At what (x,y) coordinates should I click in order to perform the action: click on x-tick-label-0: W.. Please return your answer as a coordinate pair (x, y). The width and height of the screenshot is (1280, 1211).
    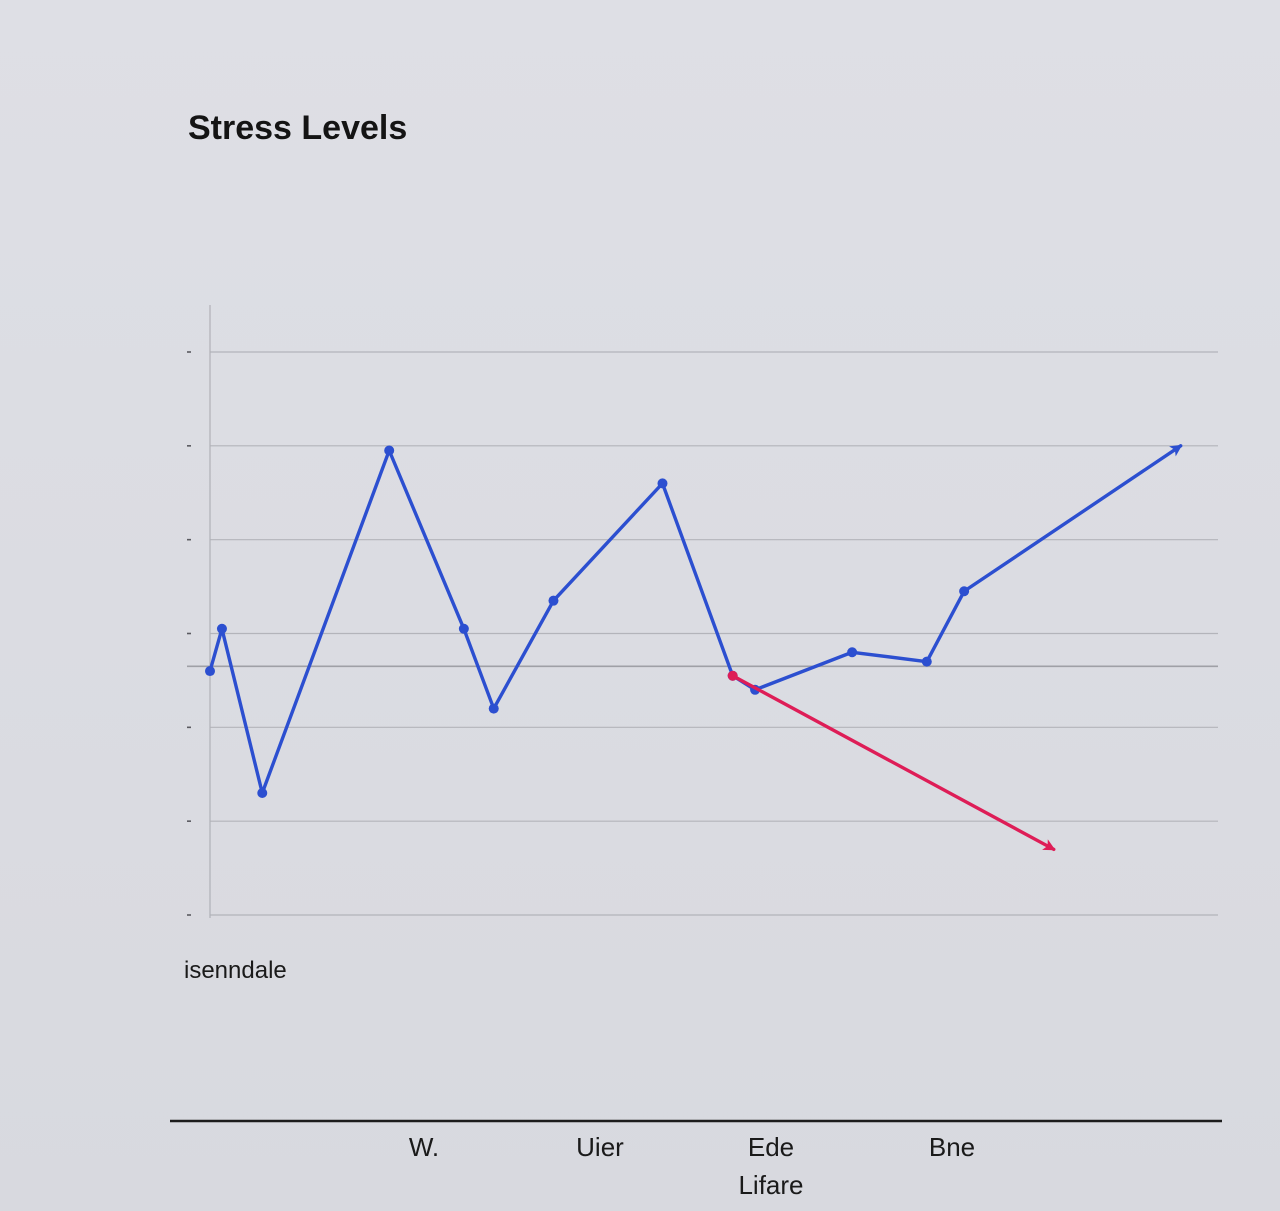
    Looking at the image, I should click on (424, 1147).